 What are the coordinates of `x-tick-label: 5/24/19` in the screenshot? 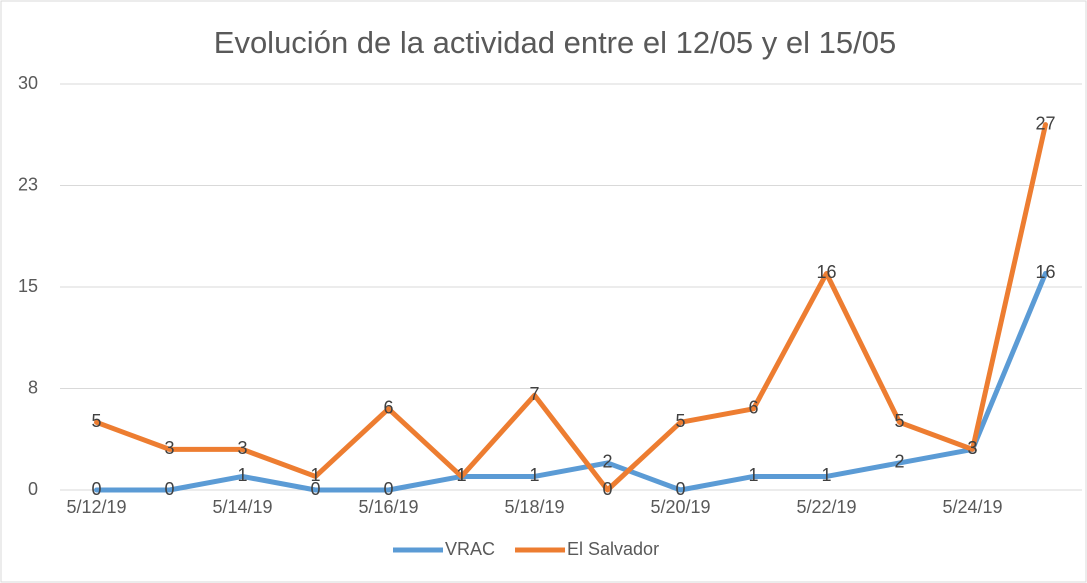 It's located at (972, 507).